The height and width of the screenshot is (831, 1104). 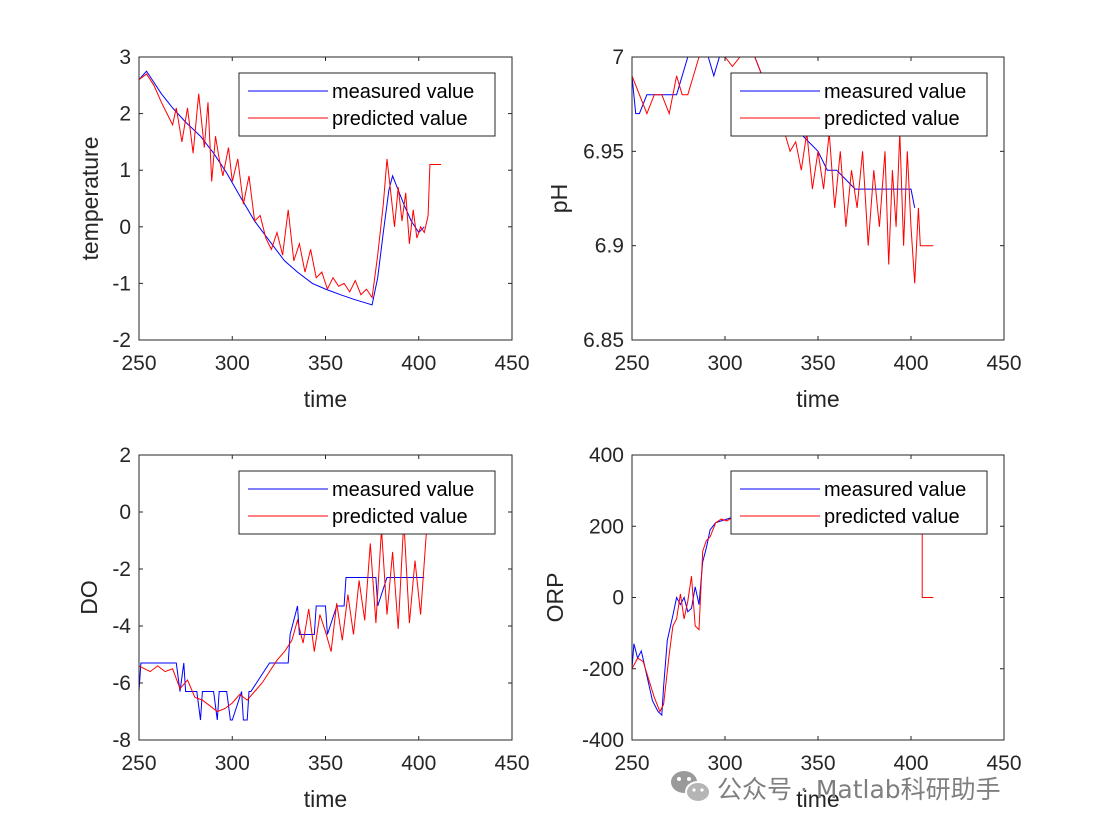 I want to click on y-tick-label: 3, so click(x=125, y=57).